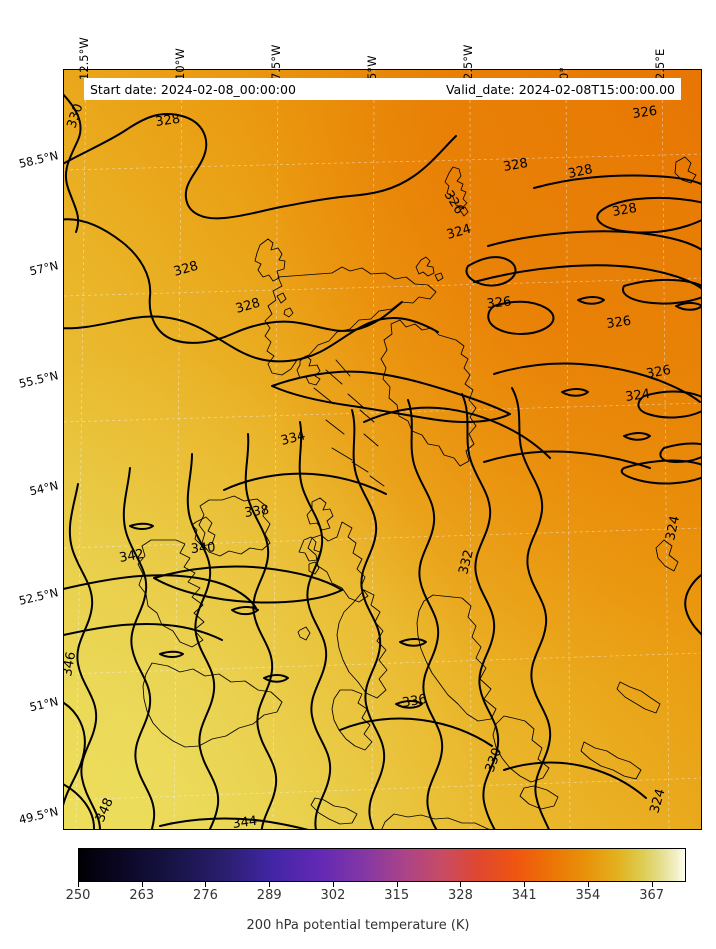 The width and height of the screenshot is (716, 949). I want to click on lon-tick-2: 7.5°W, so click(276, 62).